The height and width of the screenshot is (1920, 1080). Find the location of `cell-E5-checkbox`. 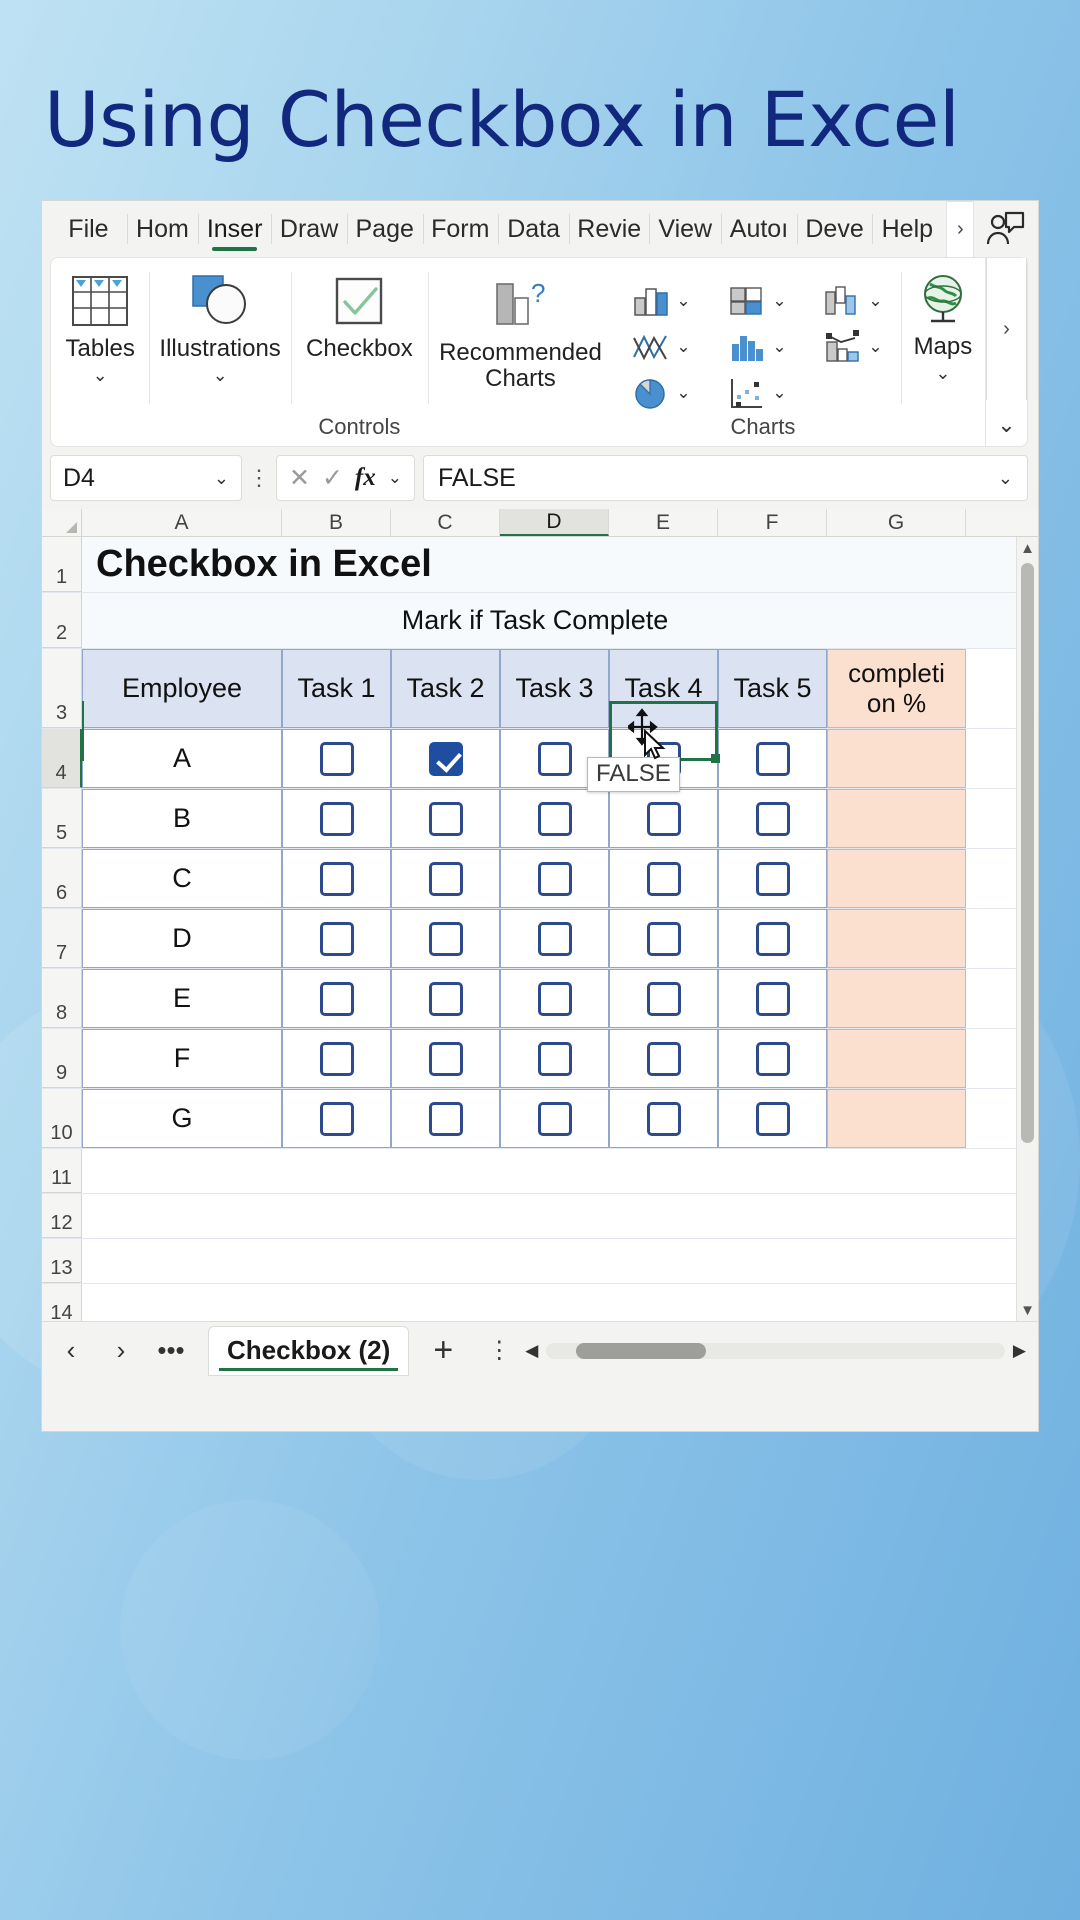

cell-E5-checkbox is located at coordinates (663, 818).